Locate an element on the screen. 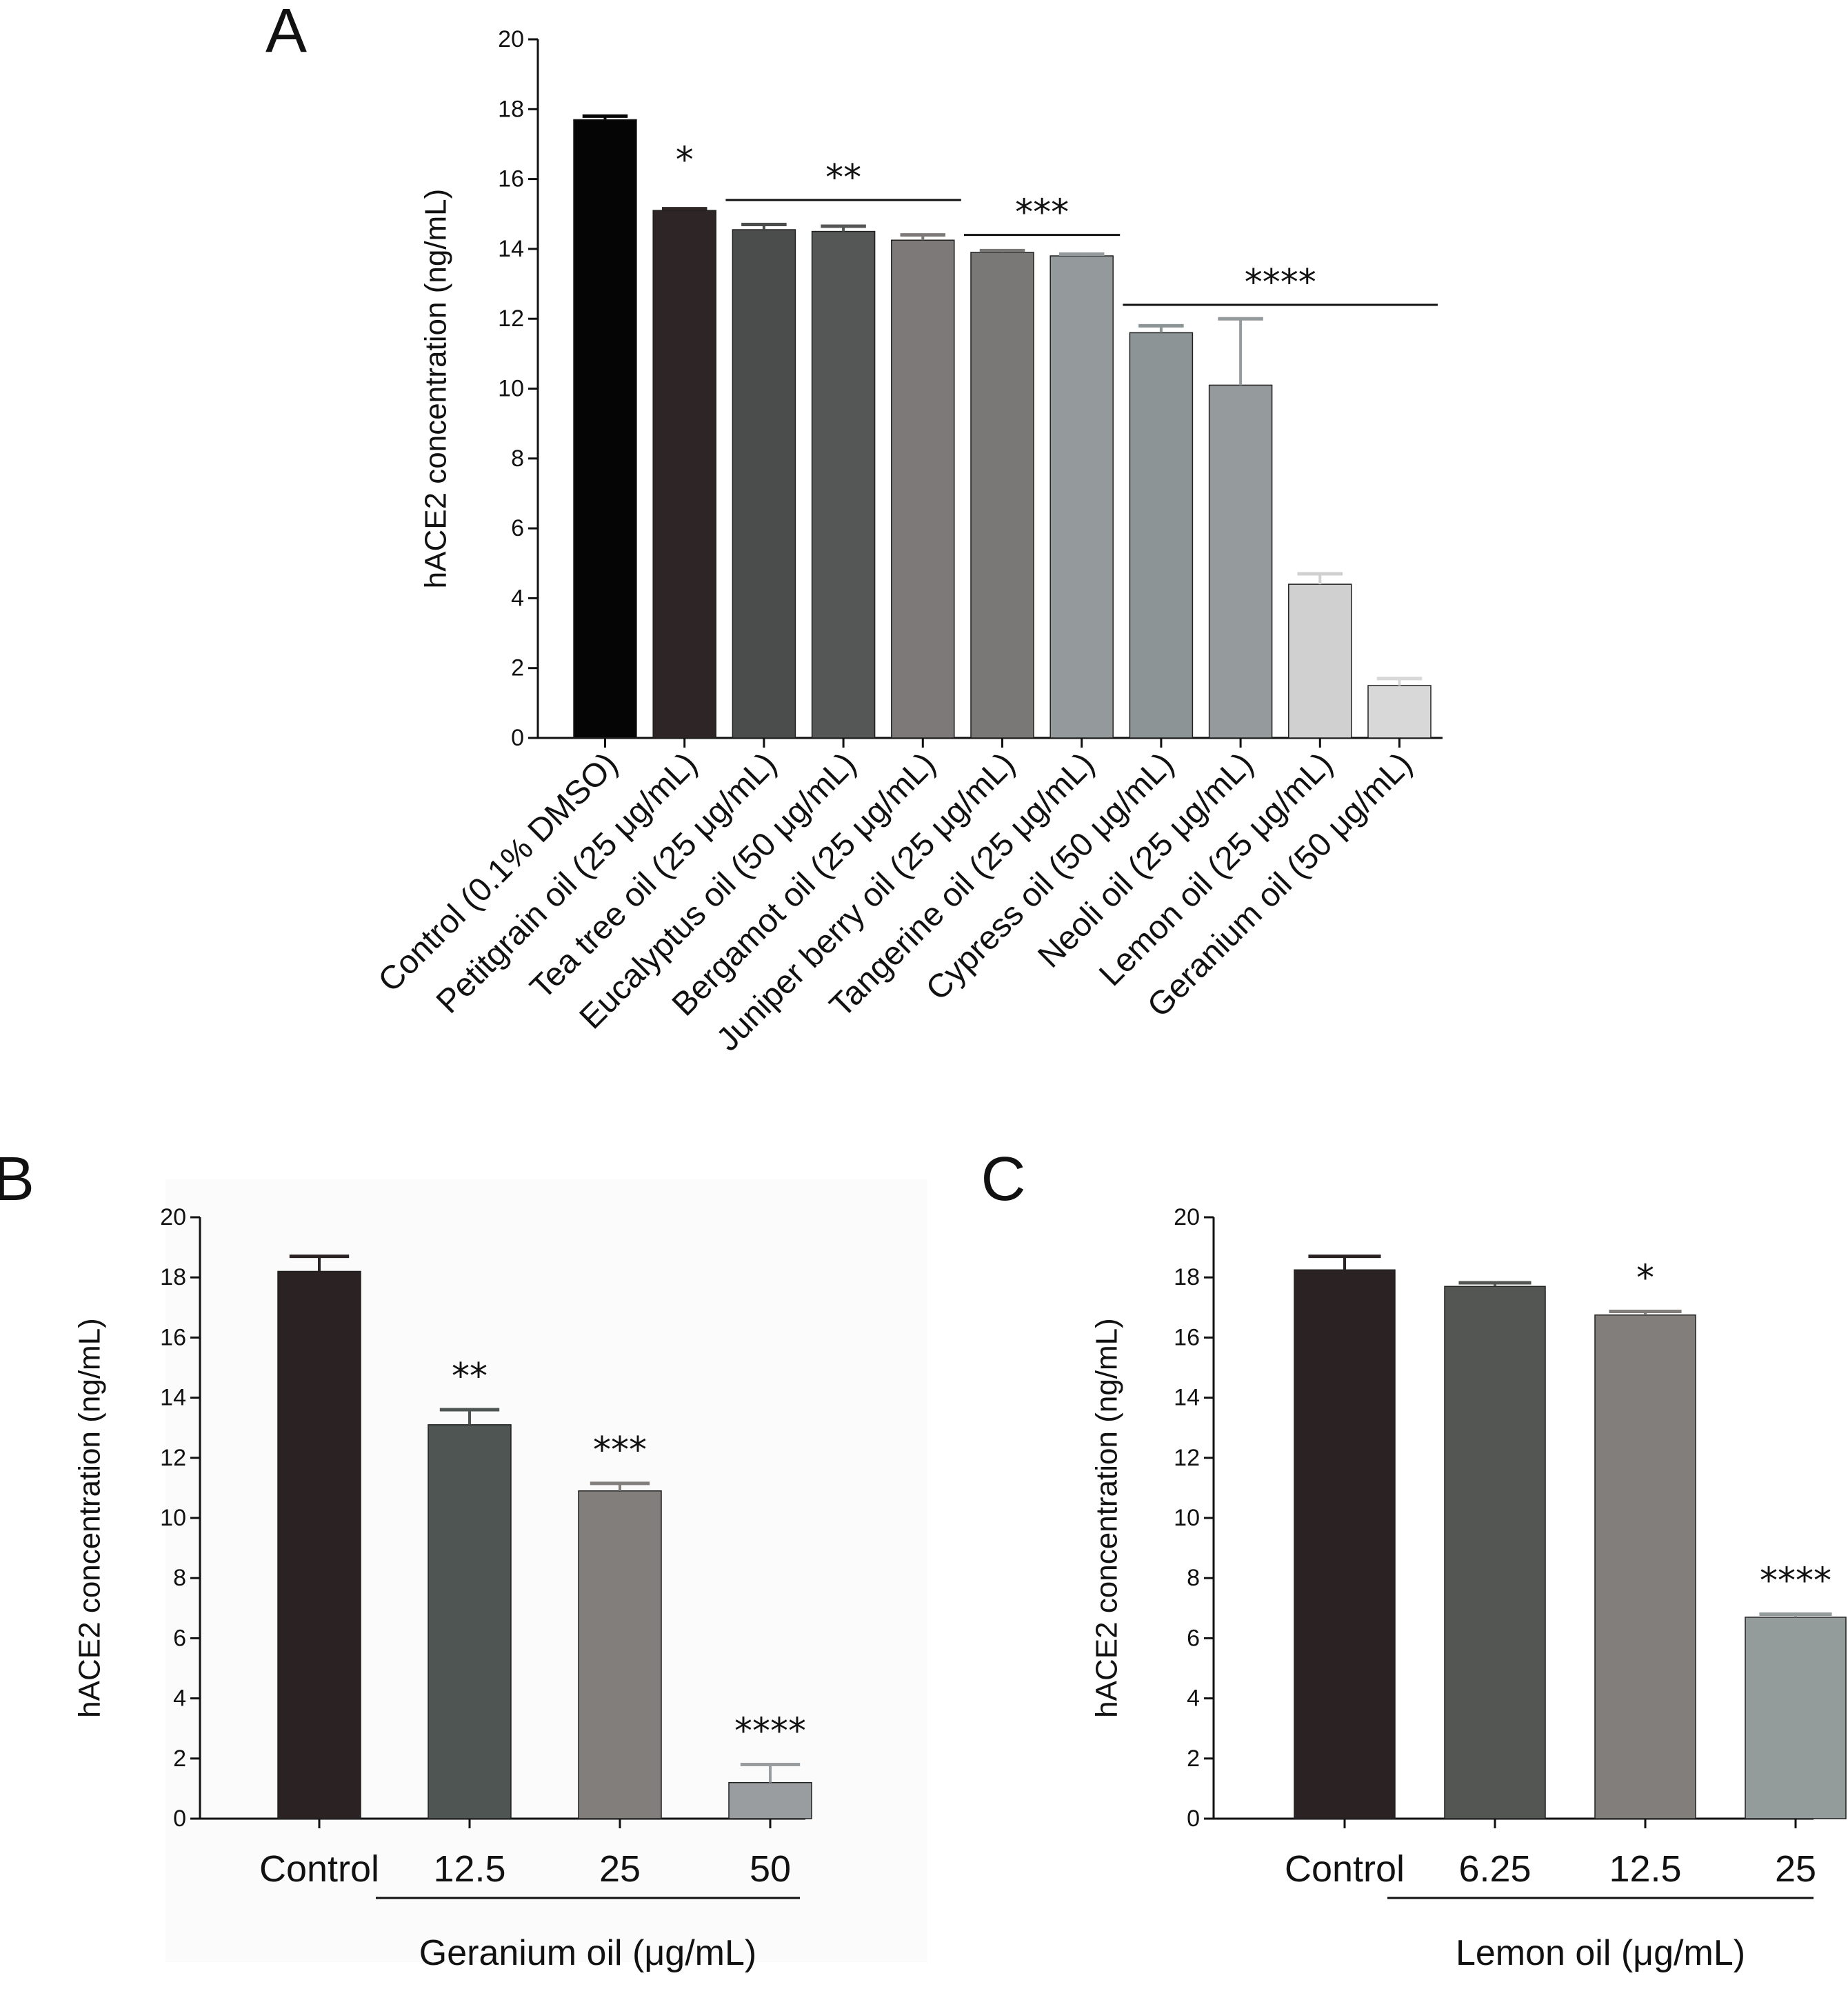 The height and width of the screenshot is (1989, 1848). panel-b-y-tick-label: 10 is located at coordinates (173, 1518).